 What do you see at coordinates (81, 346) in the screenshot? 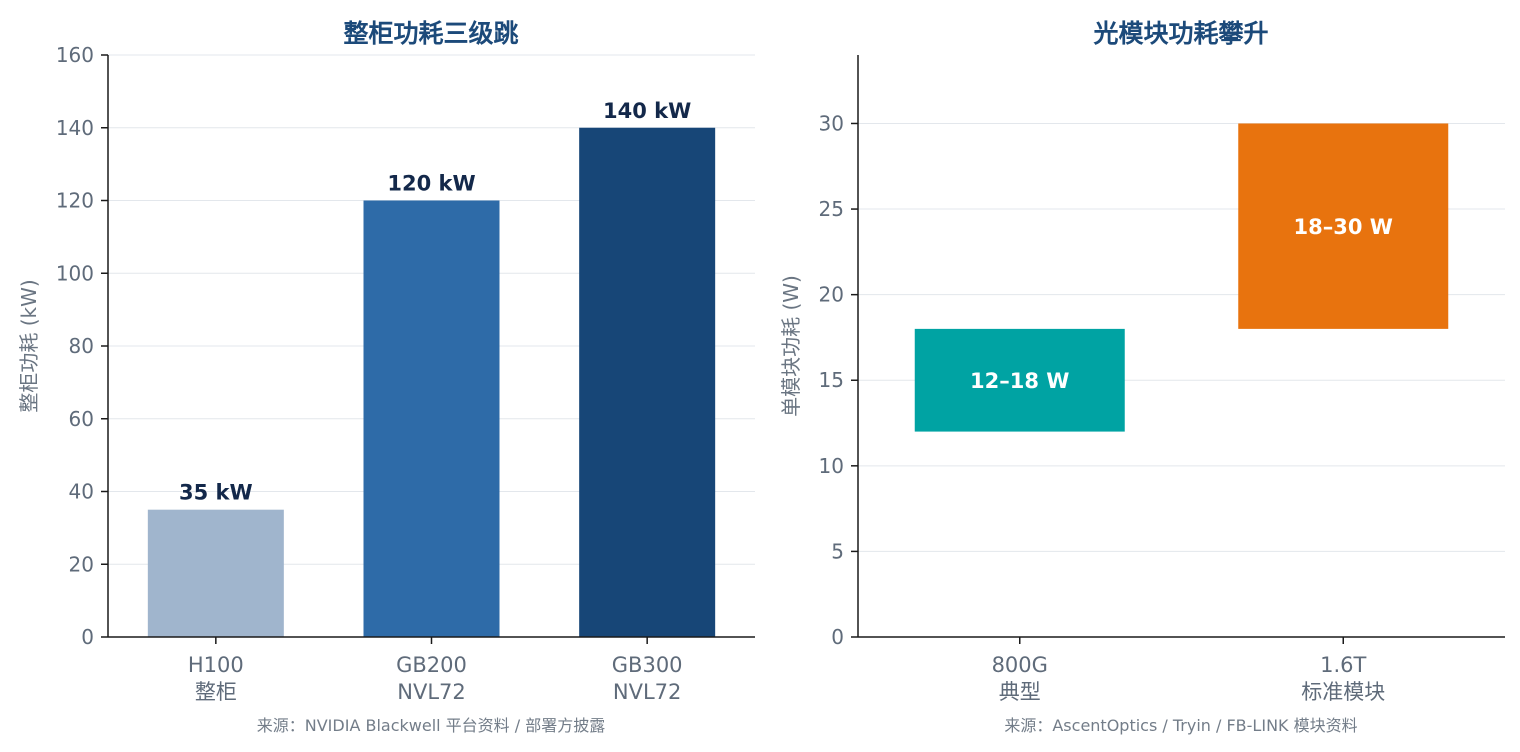
I see `y-tick-label: 80` at bounding box center [81, 346].